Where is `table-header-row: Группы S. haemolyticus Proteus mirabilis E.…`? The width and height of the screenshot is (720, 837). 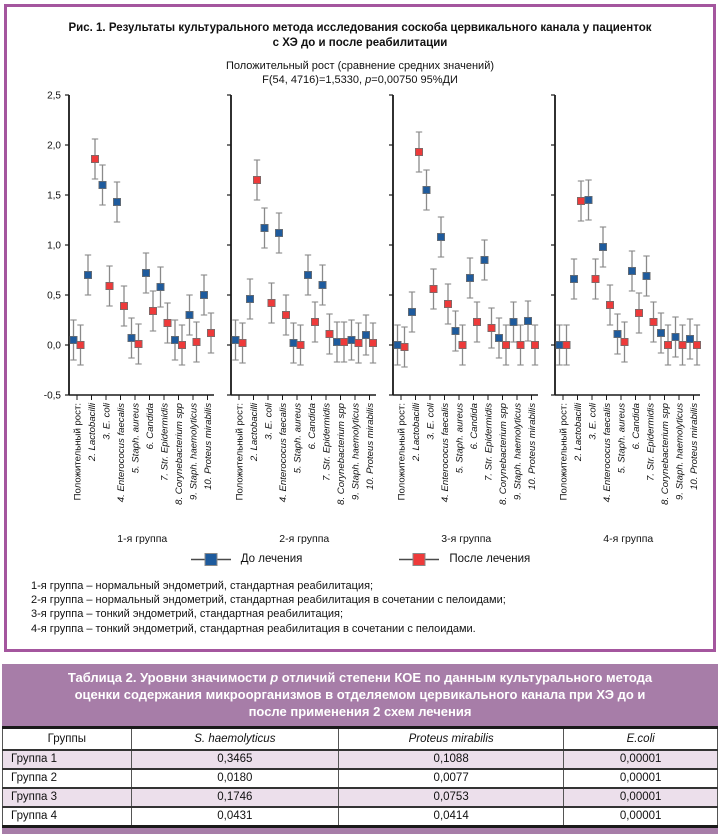 table-header-row: Группы S. haemolyticus Proteus mirabilis E.… is located at coordinates (360, 739).